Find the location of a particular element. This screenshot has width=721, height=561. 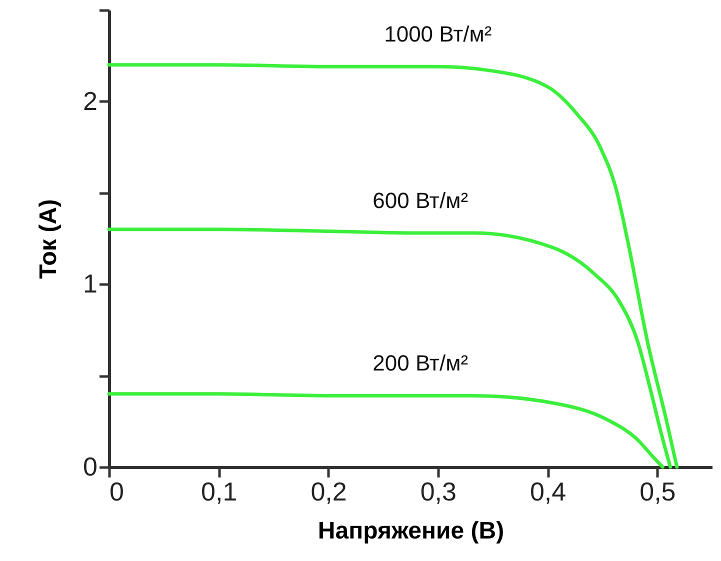

y-tick-label: 0 is located at coordinates (90, 467).